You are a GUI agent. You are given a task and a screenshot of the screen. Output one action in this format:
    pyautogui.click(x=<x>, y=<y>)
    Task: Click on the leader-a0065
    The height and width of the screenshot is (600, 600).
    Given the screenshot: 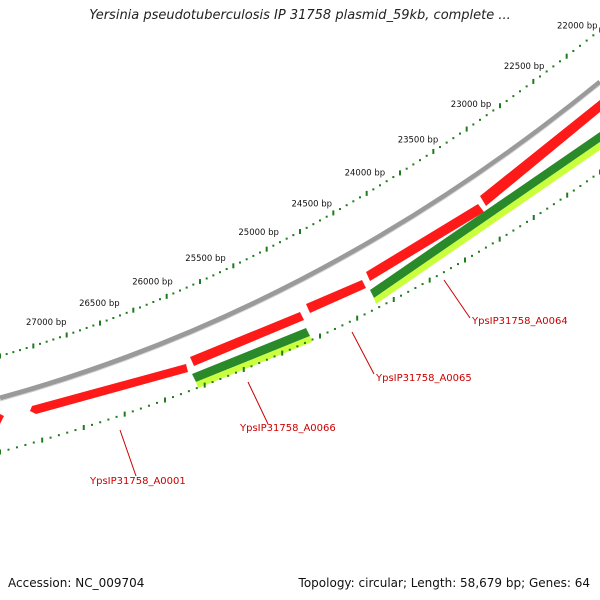 What is the action you would take?
    pyautogui.click(x=363, y=353)
    